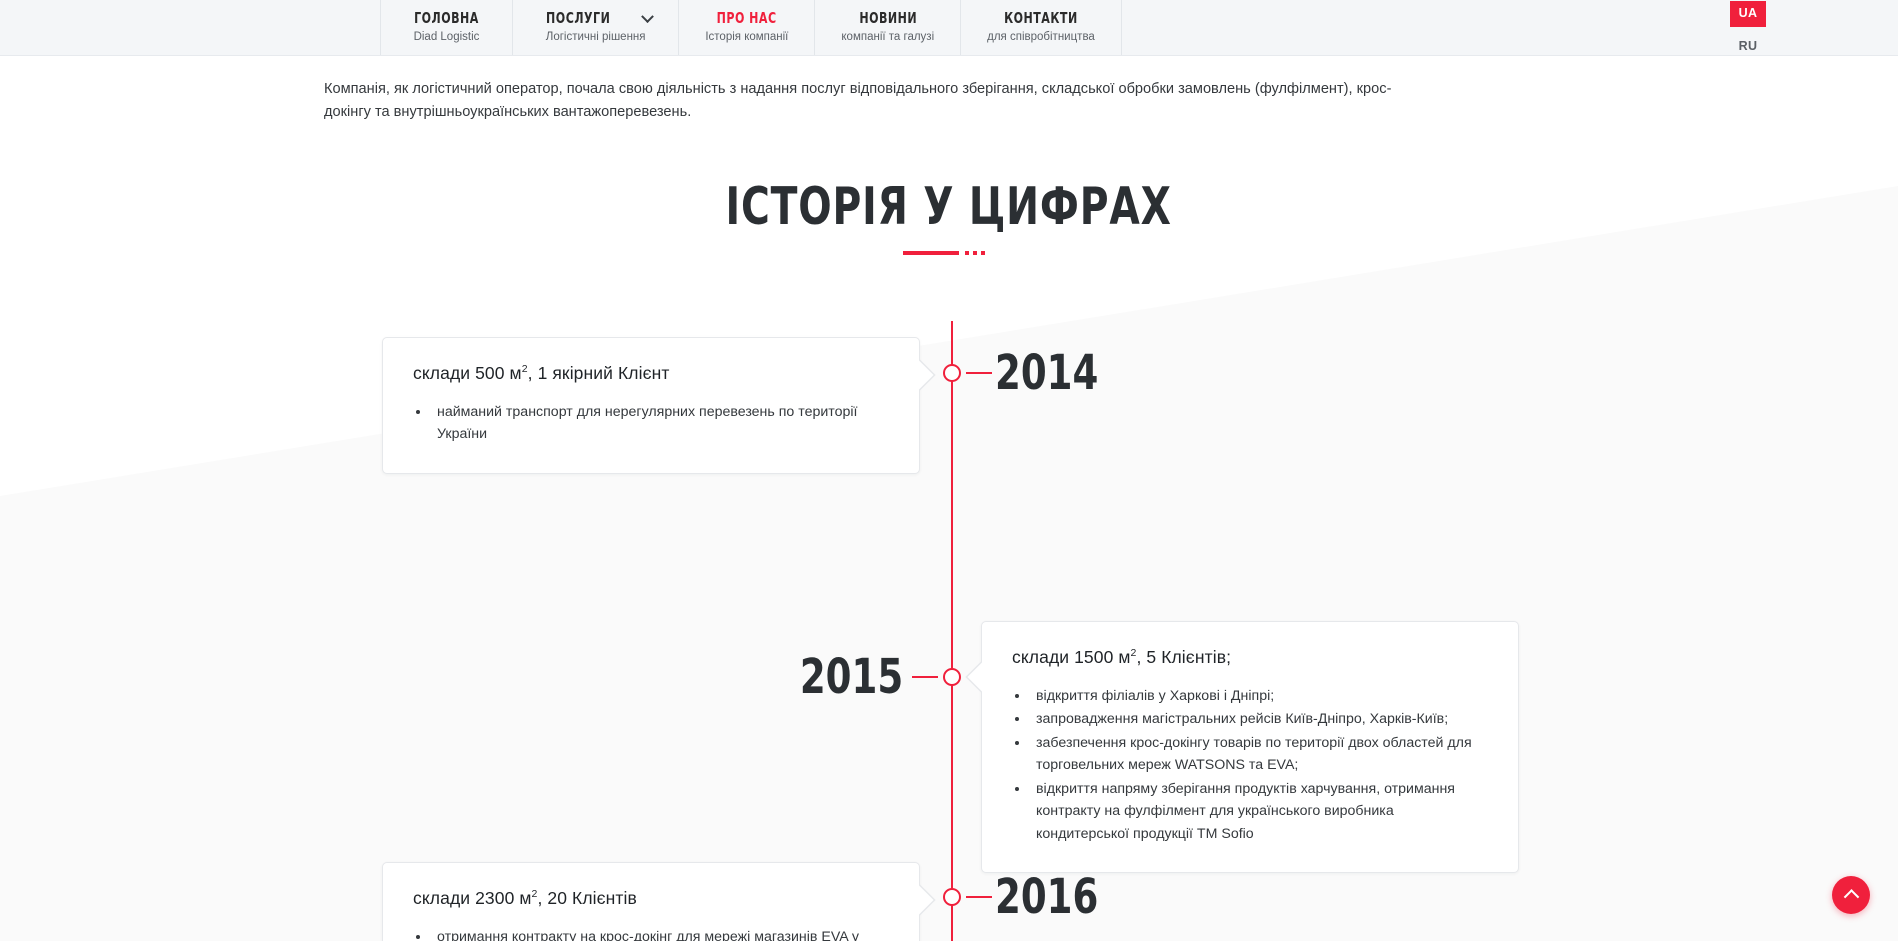 Image resolution: width=1898 pixels, height=941 pixels. Describe the element at coordinates (964, 897) in the screenshot. I see `timeline-marker-2016` at that location.